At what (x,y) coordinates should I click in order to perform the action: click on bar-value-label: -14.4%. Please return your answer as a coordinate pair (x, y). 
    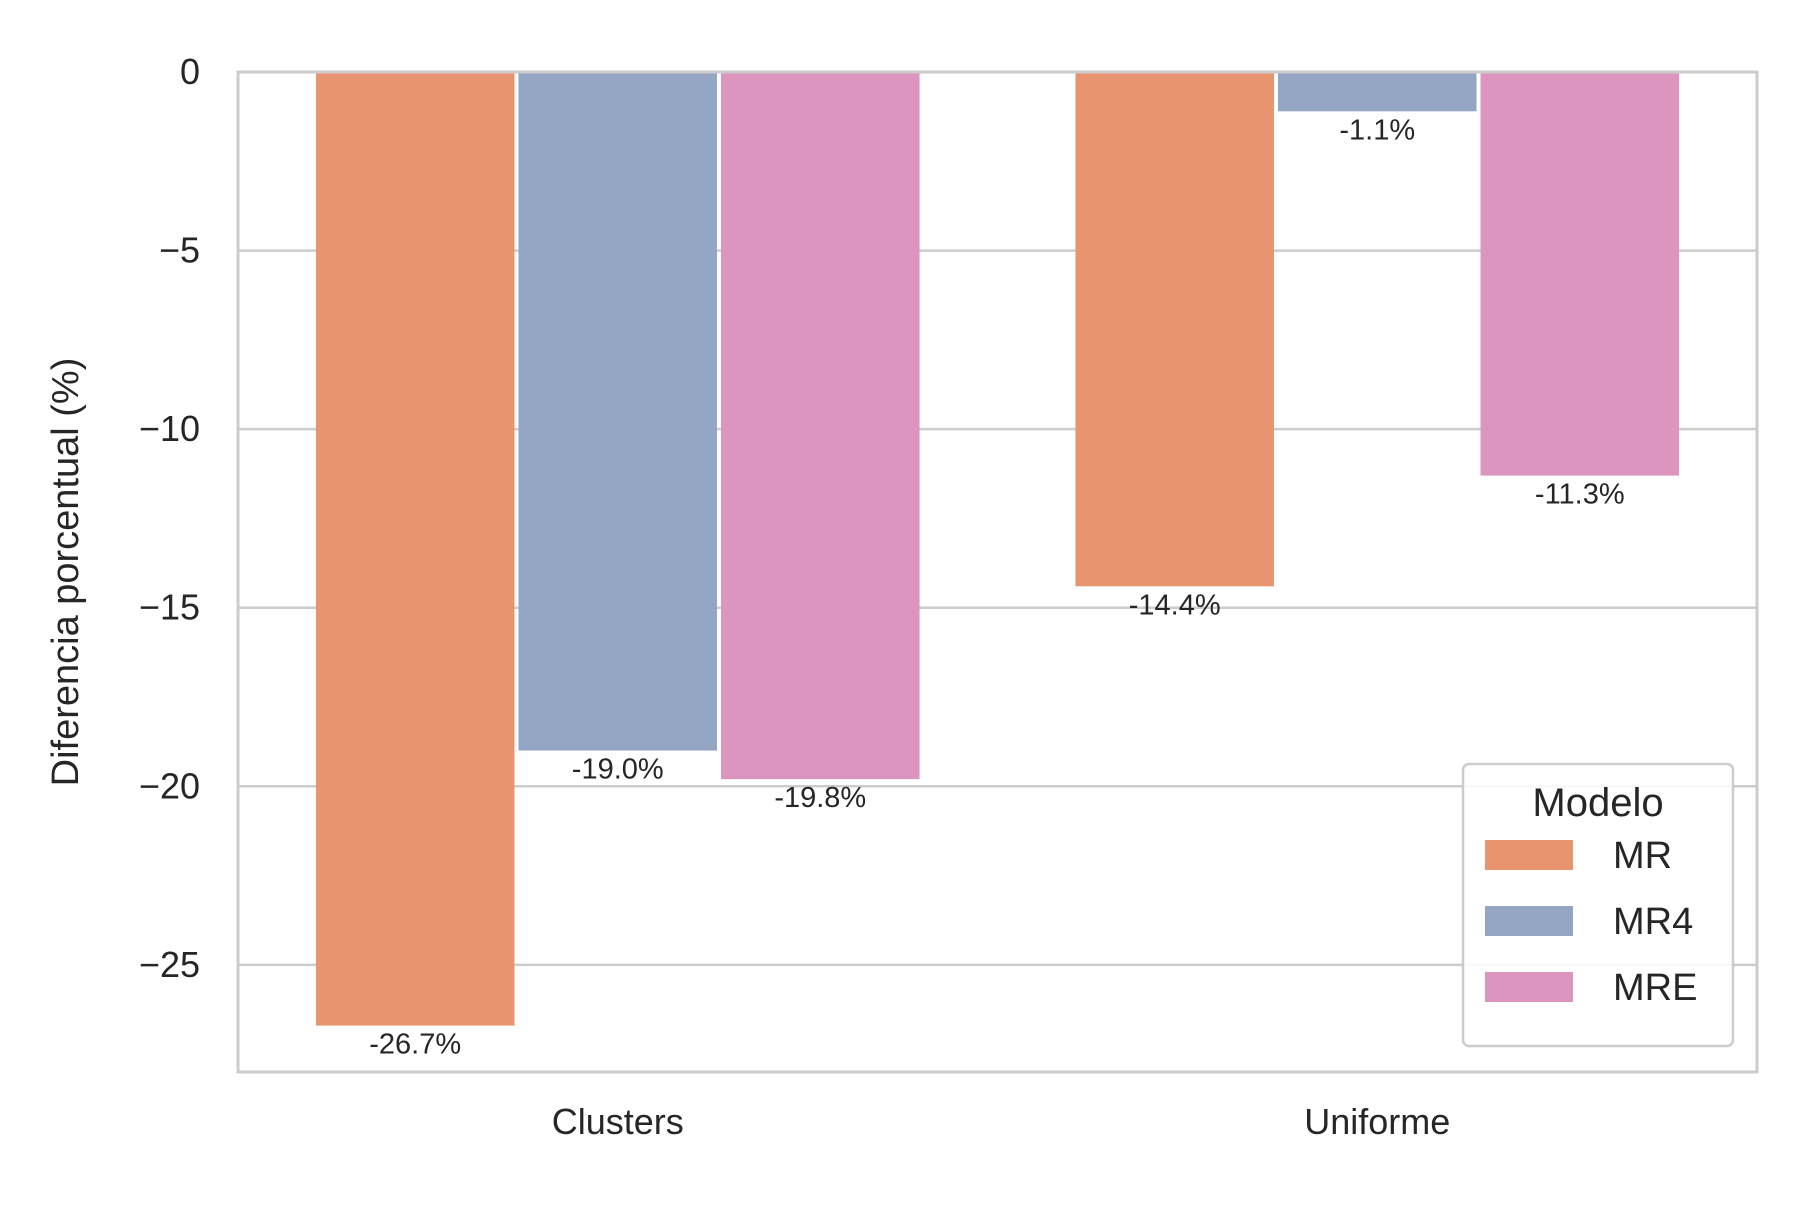
    Looking at the image, I should click on (1175, 605).